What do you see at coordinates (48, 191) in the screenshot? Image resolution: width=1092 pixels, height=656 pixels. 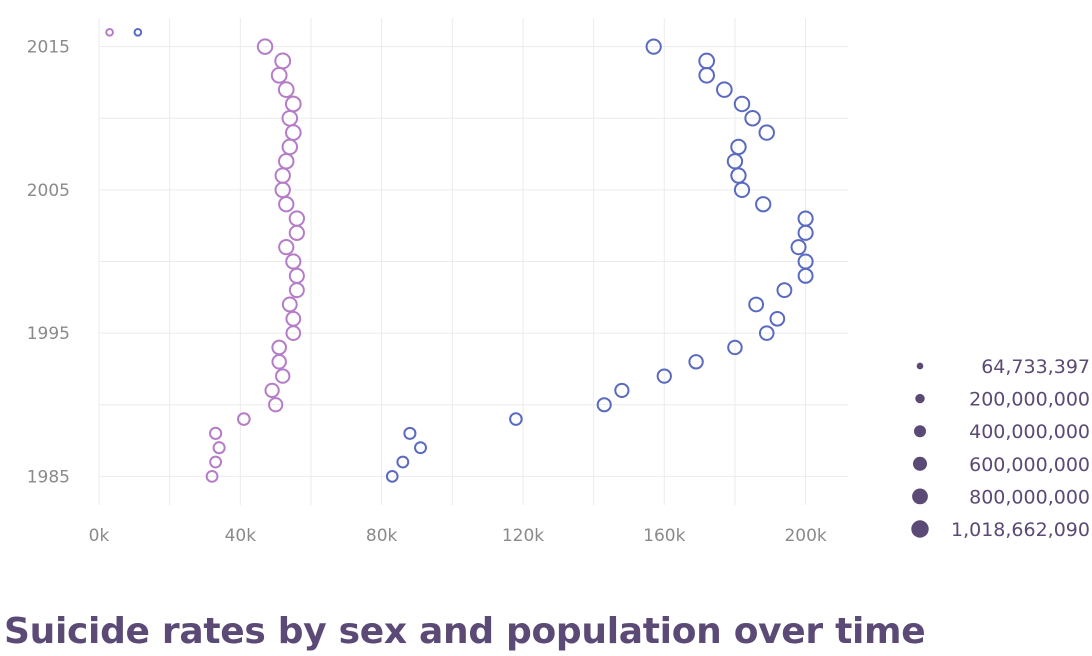 I see `y-tick-label: 2005` at bounding box center [48, 191].